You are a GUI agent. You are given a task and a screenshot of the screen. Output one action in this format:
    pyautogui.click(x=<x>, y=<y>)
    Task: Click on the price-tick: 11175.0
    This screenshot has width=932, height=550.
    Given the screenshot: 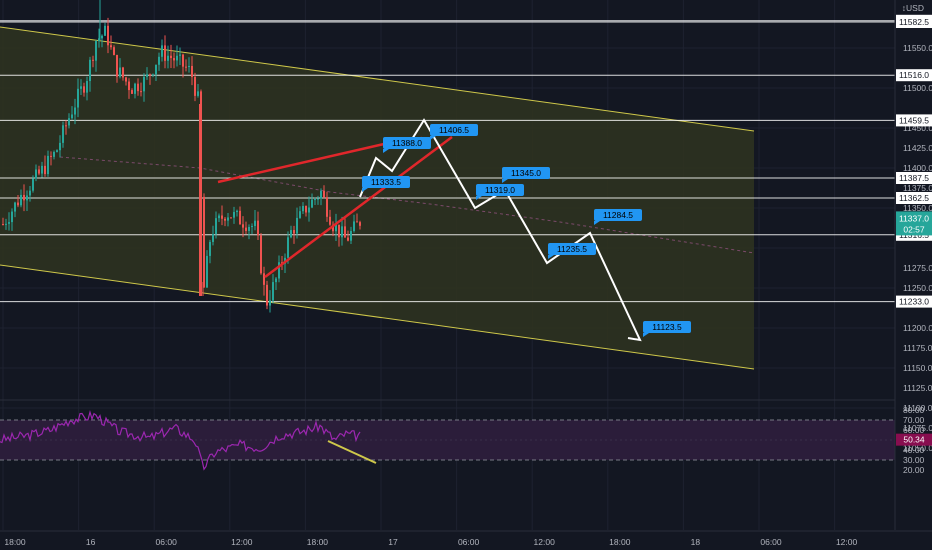 What is the action you would take?
    pyautogui.click(x=917, y=348)
    